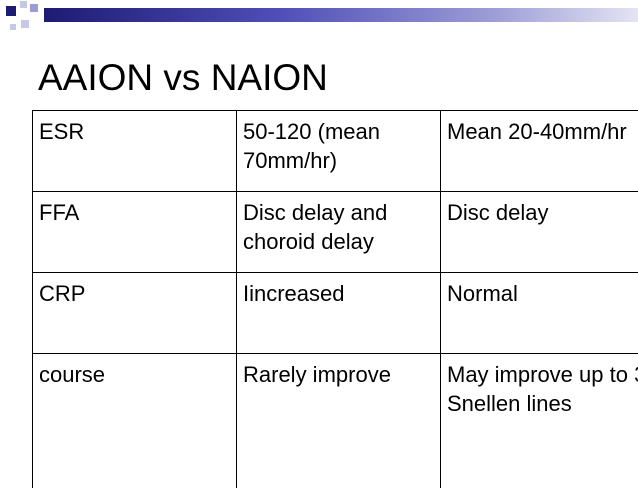 The image size is (638, 488). What do you see at coordinates (339, 313) in the screenshot?
I see `aaion-crp-cell: Iincreased` at bounding box center [339, 313].